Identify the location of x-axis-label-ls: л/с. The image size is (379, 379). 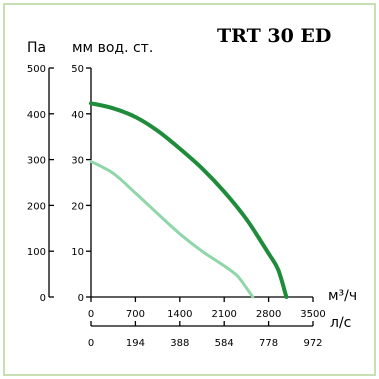
(340, 323).